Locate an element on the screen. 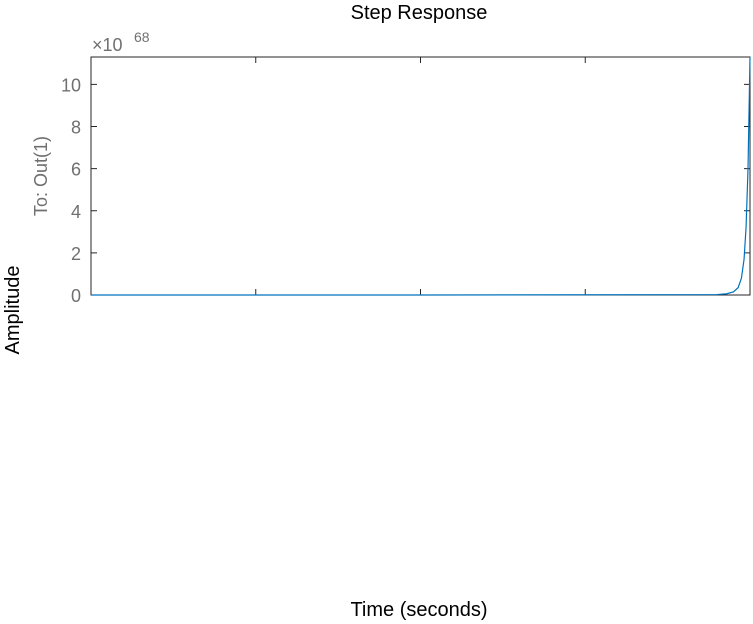 This screenshot has height=624, width=753. y-axis-label: Amplitude is located at coordinates (13, 310).